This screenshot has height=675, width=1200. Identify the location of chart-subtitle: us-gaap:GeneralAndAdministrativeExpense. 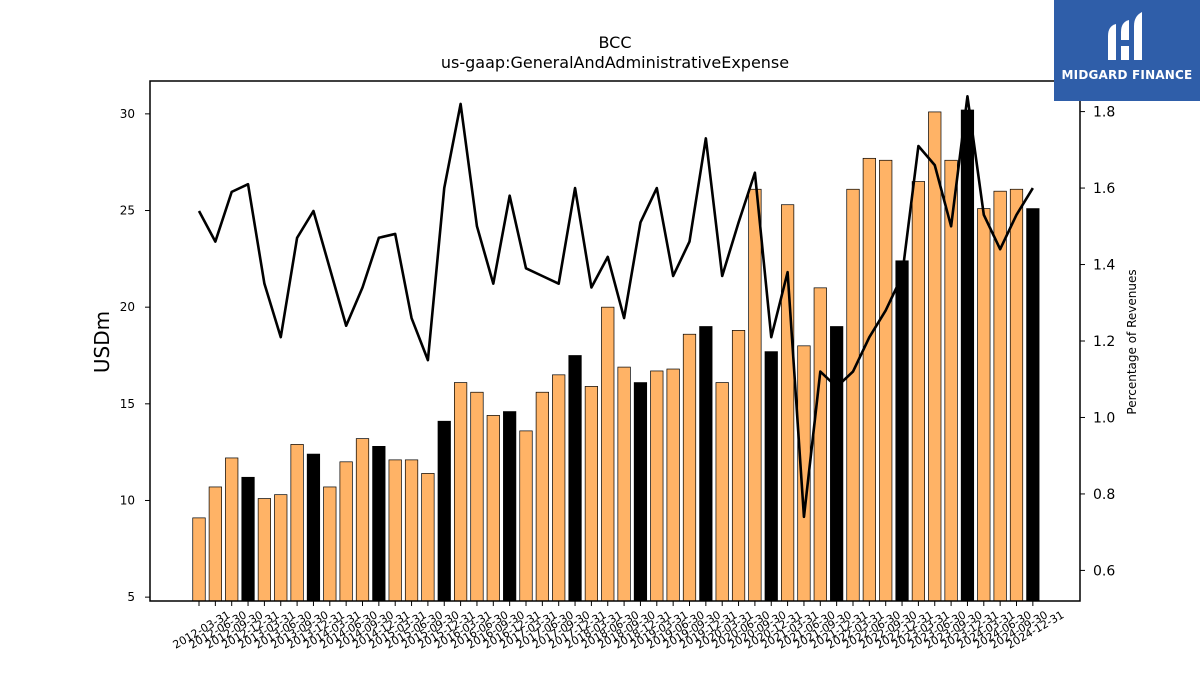
(615, 62).